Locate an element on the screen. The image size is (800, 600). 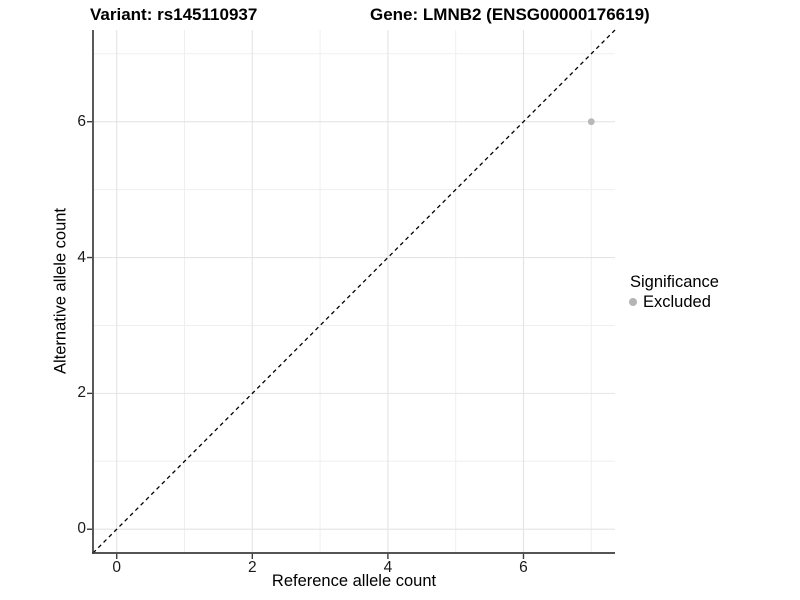
x-tick-label: 4 is located at coordinates (388, 567).